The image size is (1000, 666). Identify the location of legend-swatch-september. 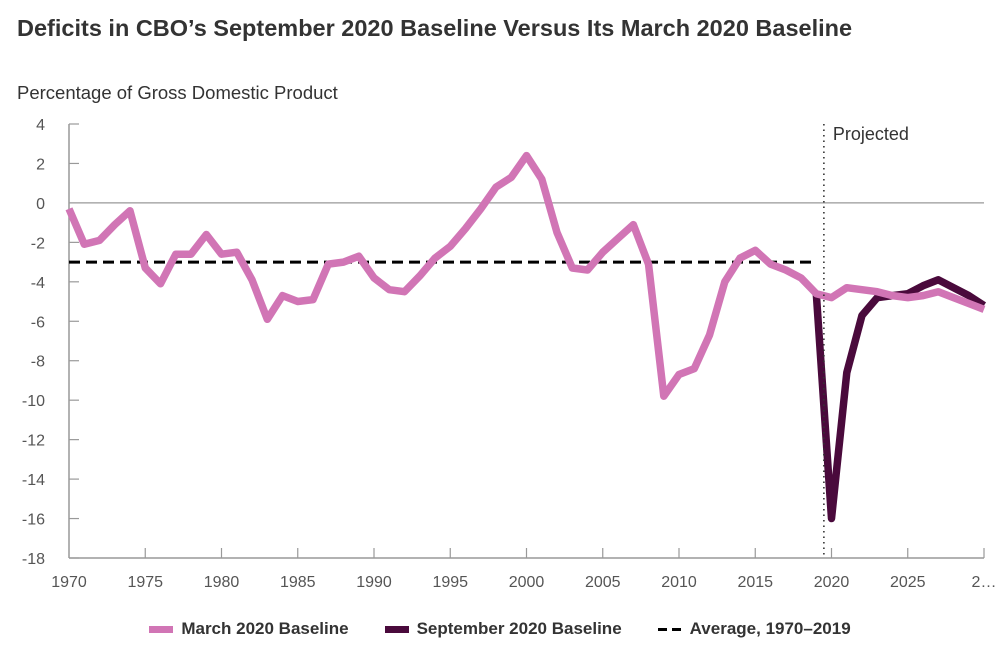
(396, 629).